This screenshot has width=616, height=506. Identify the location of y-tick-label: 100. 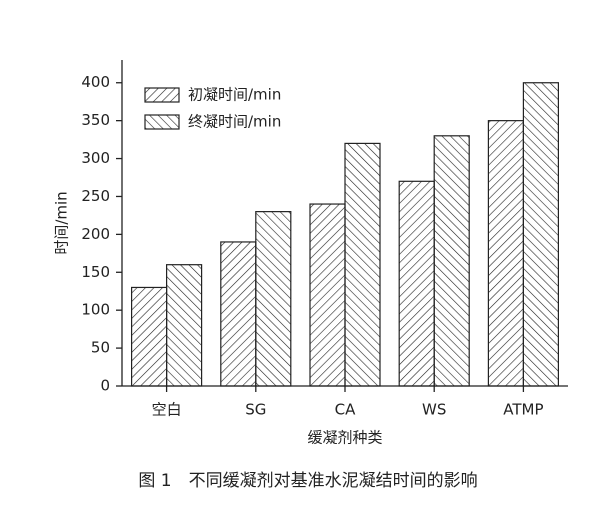
(95, 310).